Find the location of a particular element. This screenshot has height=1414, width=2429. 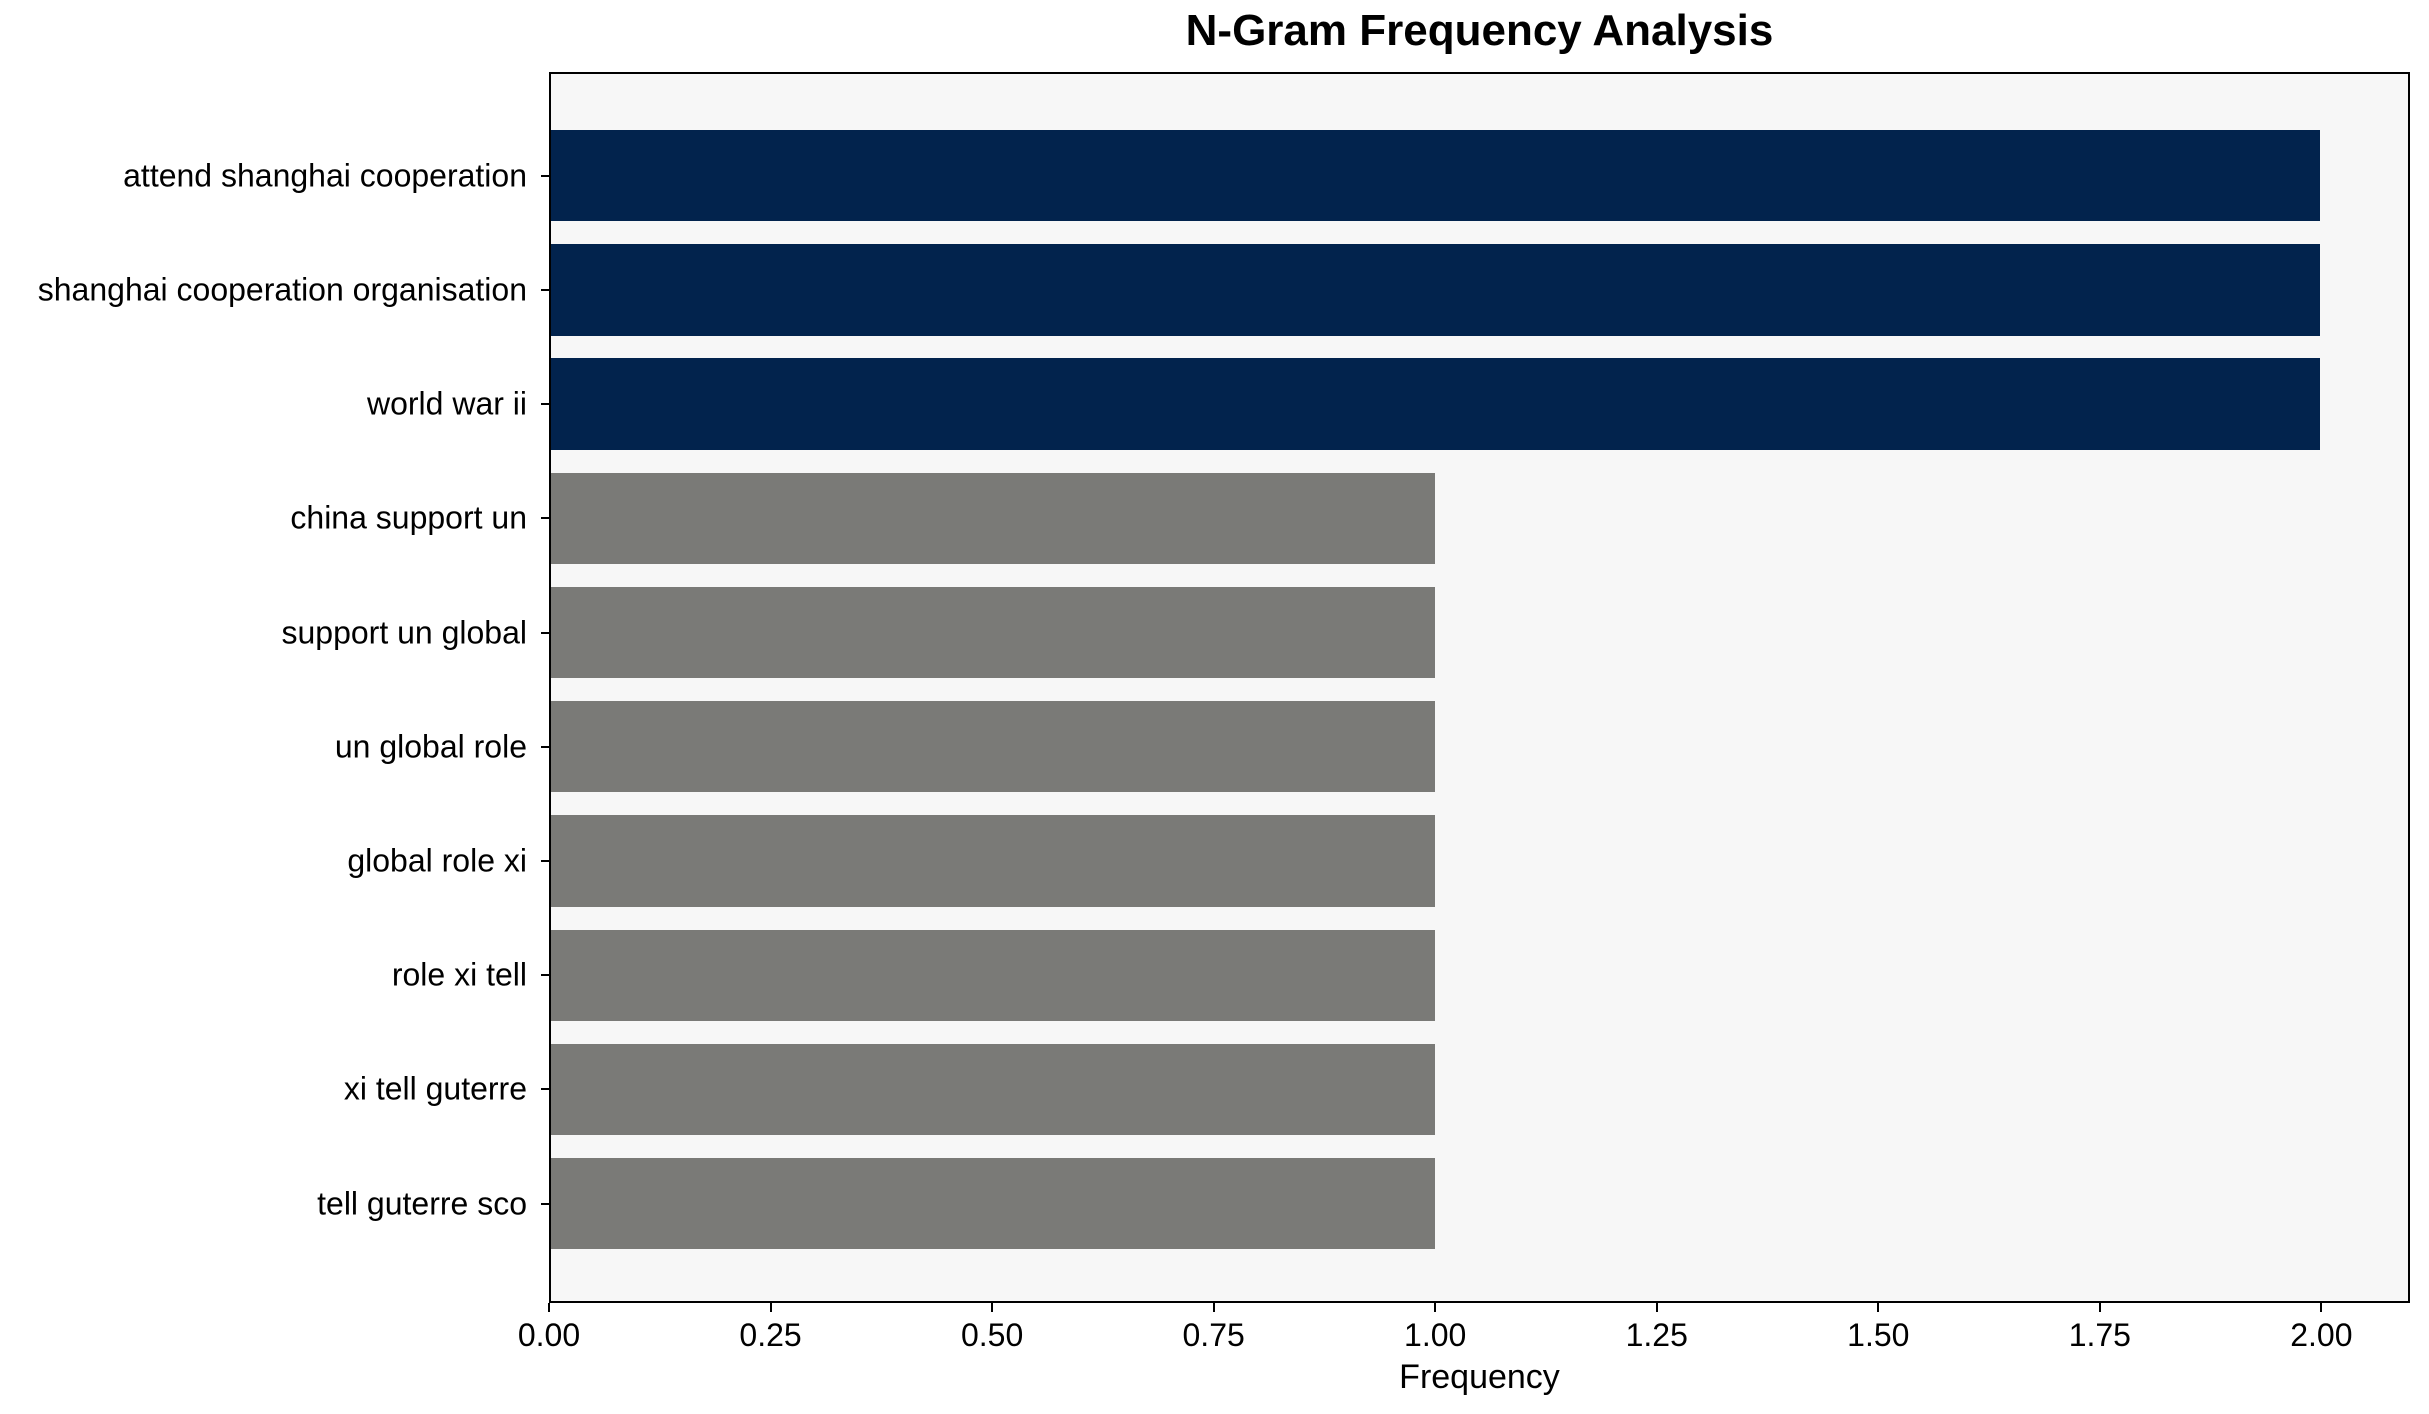

x-tick-label: 0.25 is located at coordinates (770, 1335).